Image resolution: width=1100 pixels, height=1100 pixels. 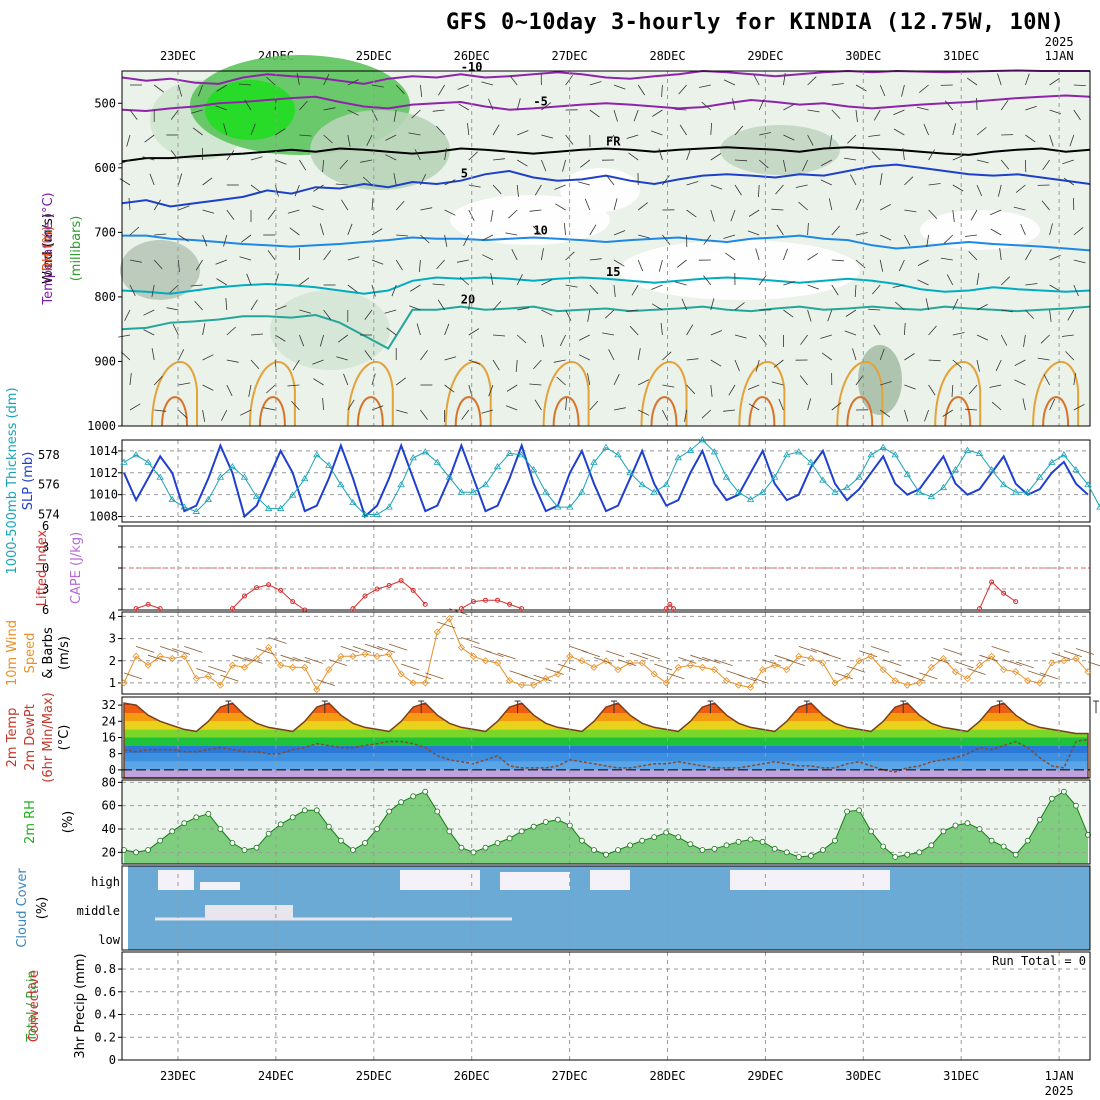 What do you see at coordinates (103, 495) in the screenshot?
I see `y-tick-label: 1010` at bounding box center [103, 495].